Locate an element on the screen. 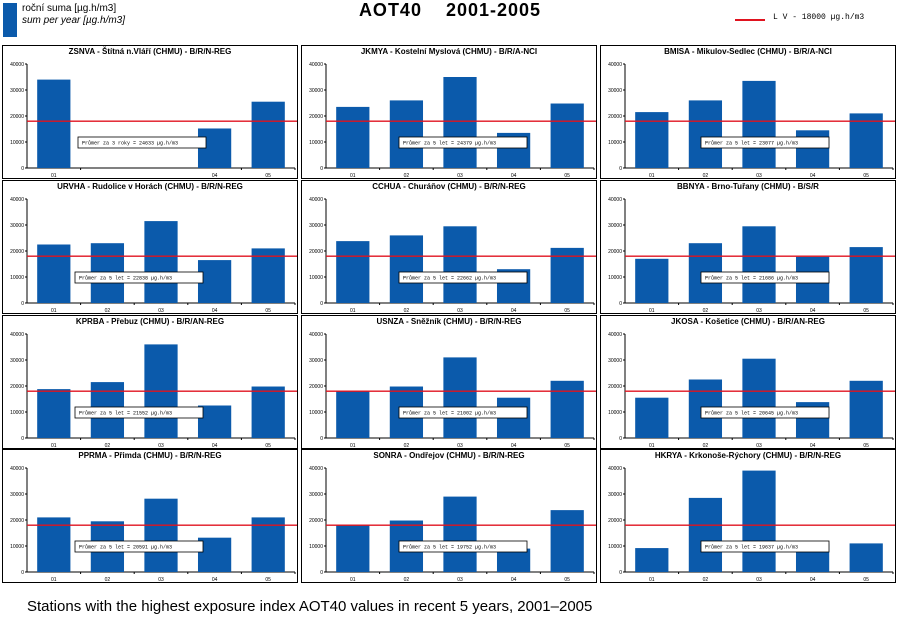 The image size is (900, 639). annotation-text: Průmer za 5 let = 23077 µg.h/m3 is located at coordinates (751, 143).